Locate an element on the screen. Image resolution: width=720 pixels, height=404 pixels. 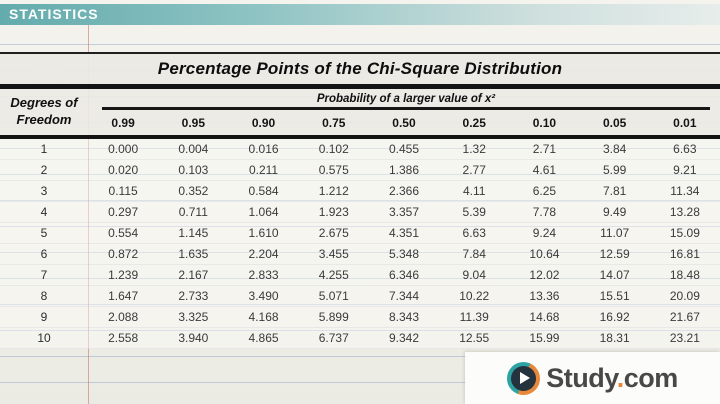
column-header-cell: 0.95 is located at coordinates (193, 122).